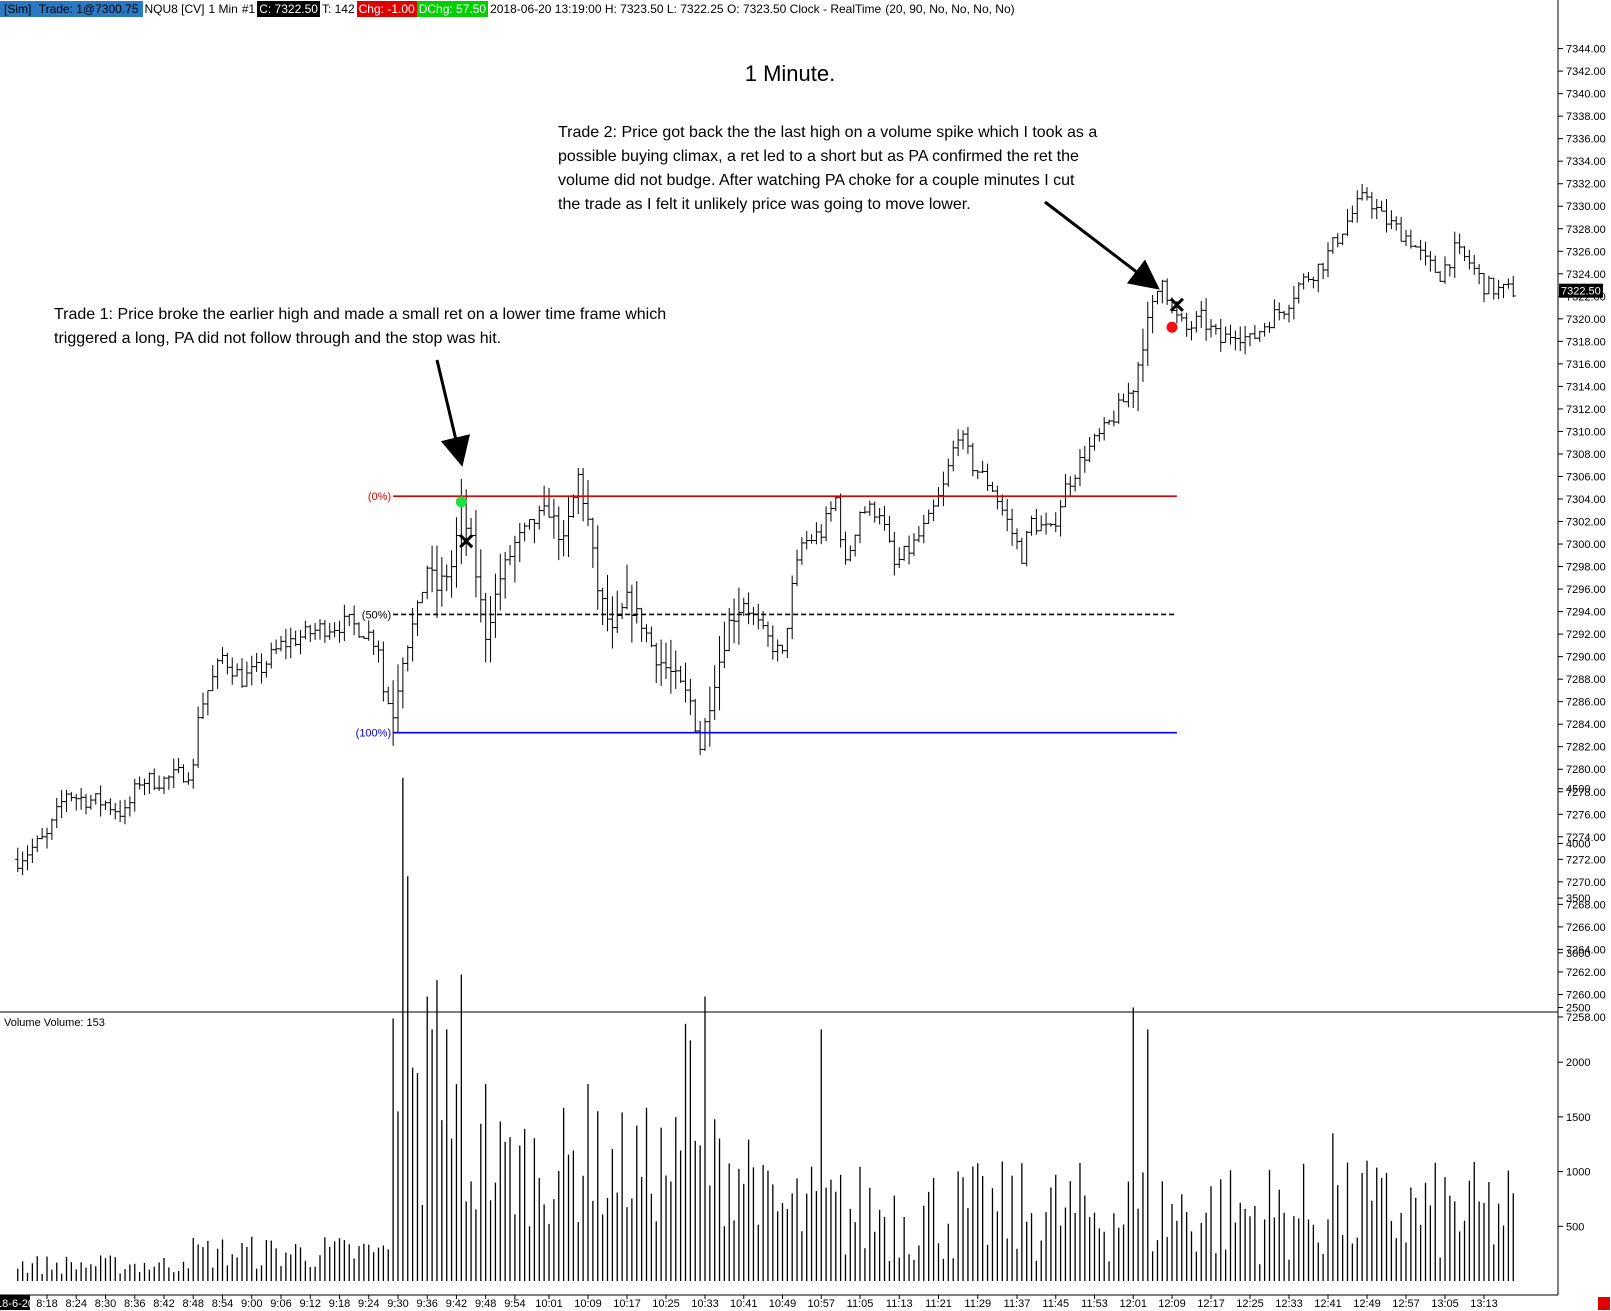 This screenshot has width=1611, height=1311. Describe the element at coordinates (1586, 523) in the screenshot. I see `price-tick-label: 7302.00` at that location.